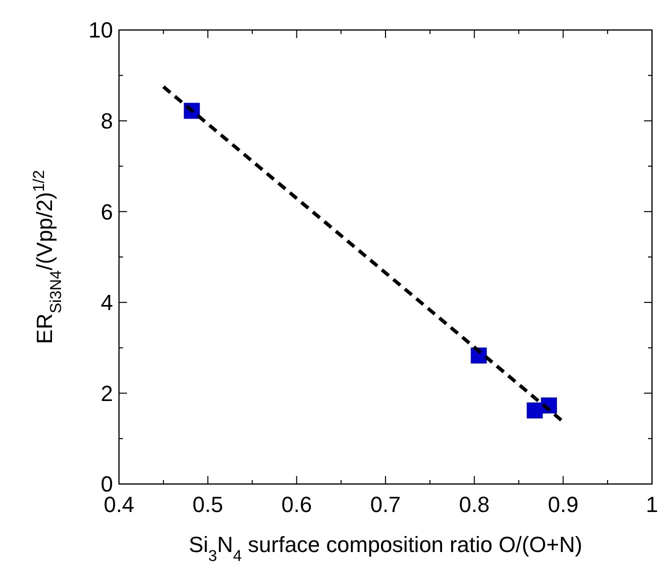  What do you see at coordinates (534, 410) in the screenshot?
I see `point` at bounding box center [534, 410].